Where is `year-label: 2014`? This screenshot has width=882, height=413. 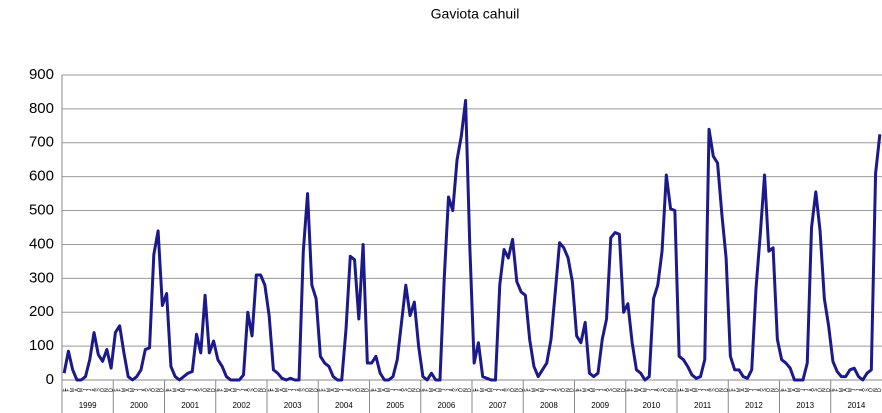
year-label: 2014 is located at coordinates (856, 405).